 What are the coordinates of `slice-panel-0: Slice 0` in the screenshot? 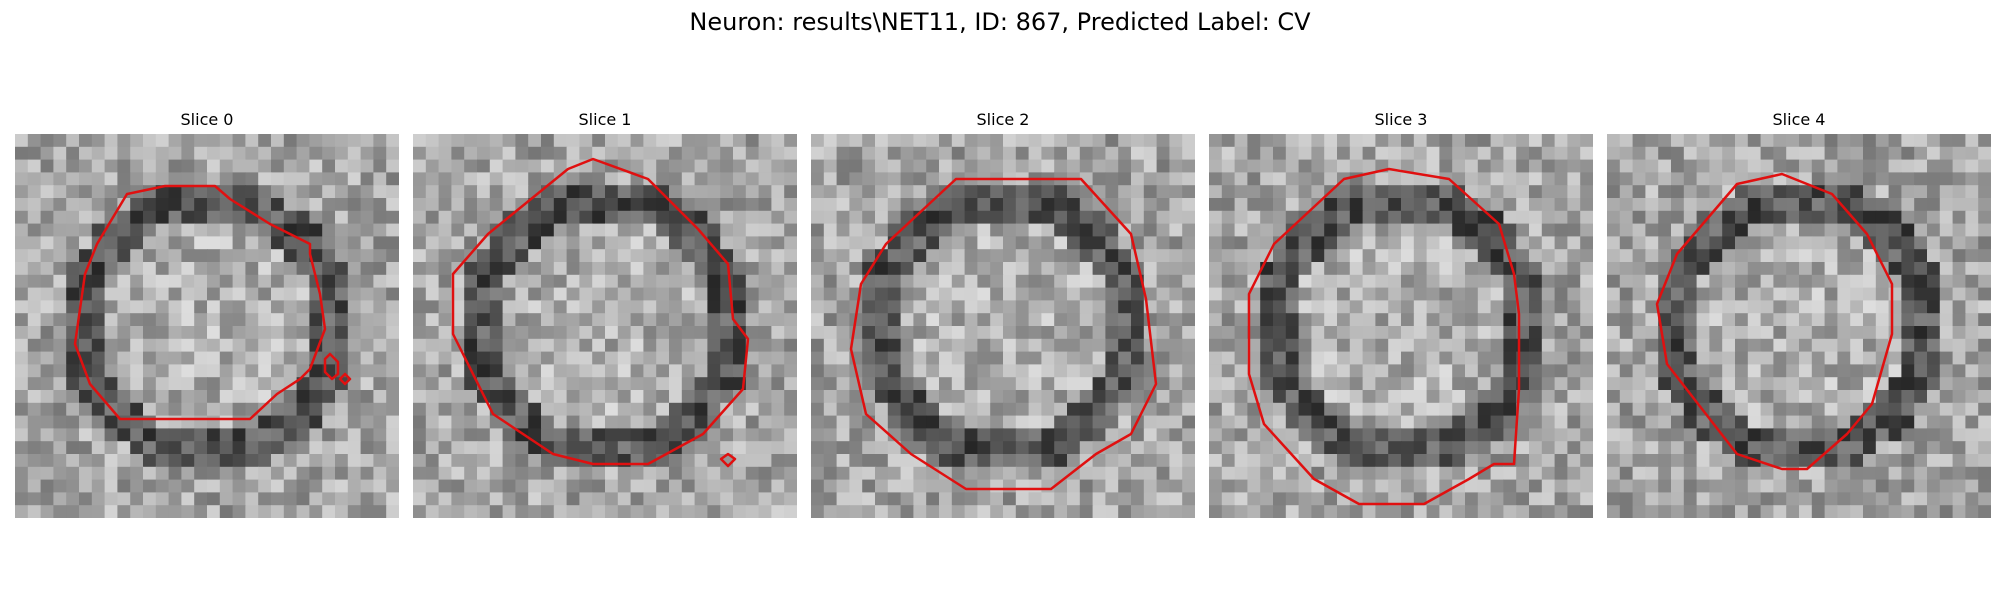 It's located at (207, 313).